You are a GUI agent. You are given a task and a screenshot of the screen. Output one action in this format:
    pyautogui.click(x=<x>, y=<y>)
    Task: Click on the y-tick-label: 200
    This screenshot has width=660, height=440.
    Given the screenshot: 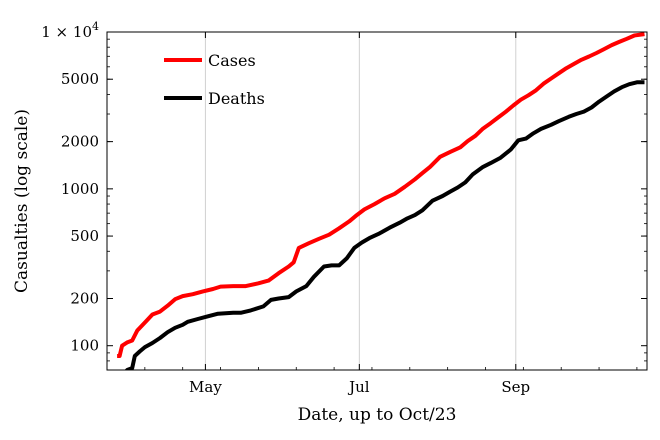 What is the action you would take?
    pyautogui.click(x=84, y=298)
    